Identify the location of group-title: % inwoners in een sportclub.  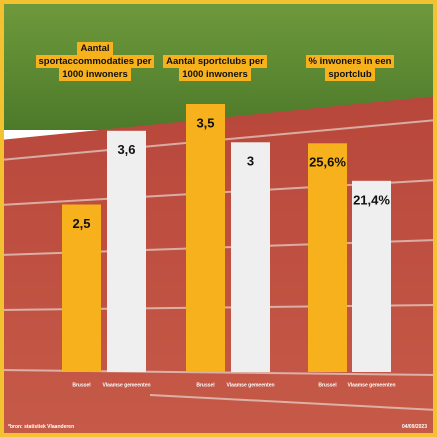
(350, 68).